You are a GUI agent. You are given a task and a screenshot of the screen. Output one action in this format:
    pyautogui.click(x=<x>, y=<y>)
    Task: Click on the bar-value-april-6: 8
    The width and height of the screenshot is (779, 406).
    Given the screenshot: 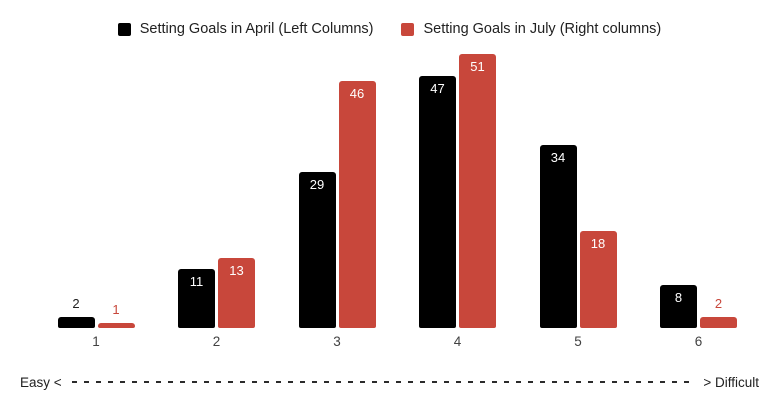 What is the action you would take?
    pyautogui.click(x=678, y=297)
    